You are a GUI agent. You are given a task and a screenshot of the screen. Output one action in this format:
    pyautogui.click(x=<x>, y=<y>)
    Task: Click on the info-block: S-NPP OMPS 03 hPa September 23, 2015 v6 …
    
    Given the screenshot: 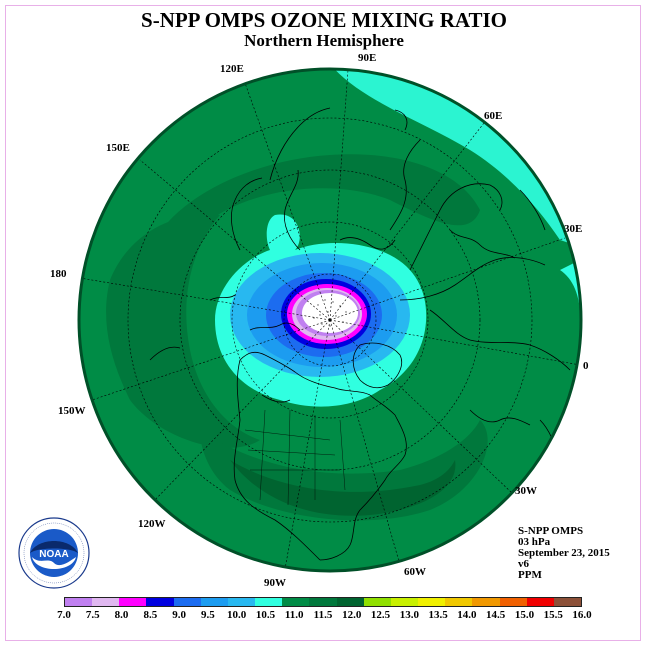 What is the action you would take?
    pyautogui.click(x=564, y=553)
    